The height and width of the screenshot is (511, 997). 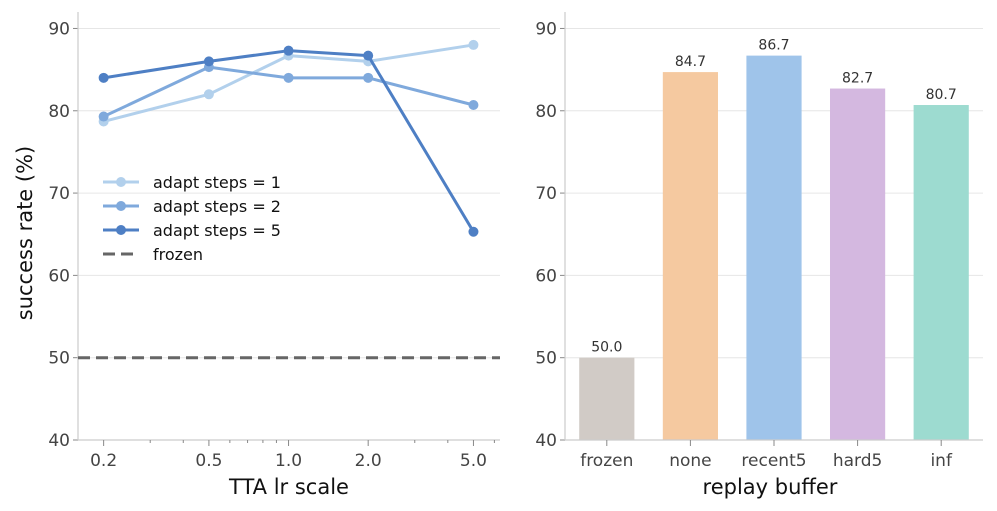 What do you see at coordinates (858, 461) in the screenshot?
I see `right-x-tick-label: hard5` at bounding box center [858, 461].